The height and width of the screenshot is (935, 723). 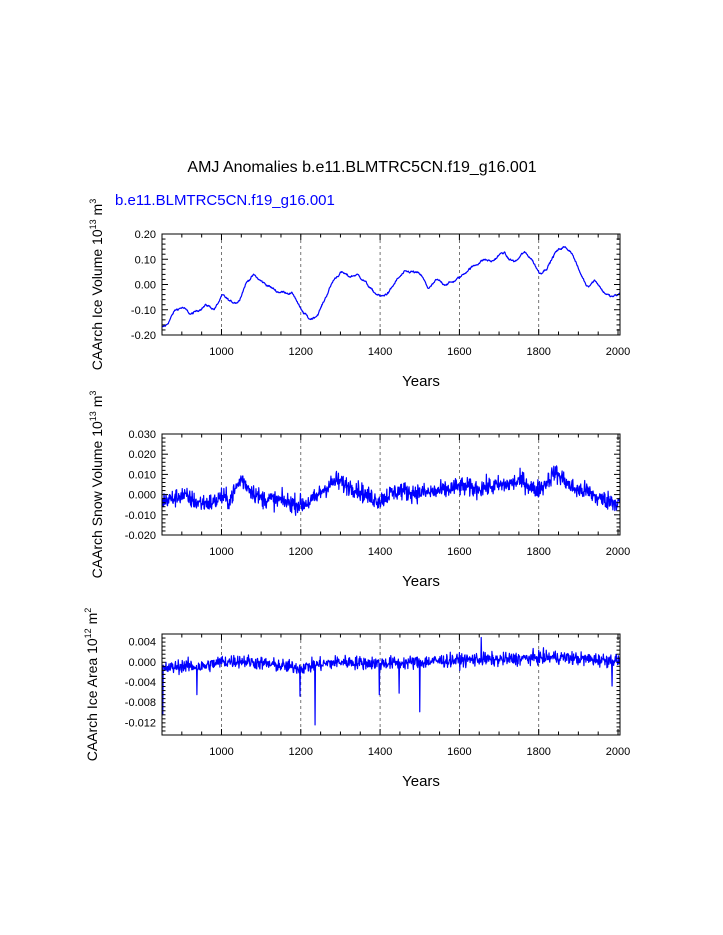 What do you see at coordinates (142, 643) in the screenshot?
I see `y-tick-label: 0.004` at bounding box center [142, 643].